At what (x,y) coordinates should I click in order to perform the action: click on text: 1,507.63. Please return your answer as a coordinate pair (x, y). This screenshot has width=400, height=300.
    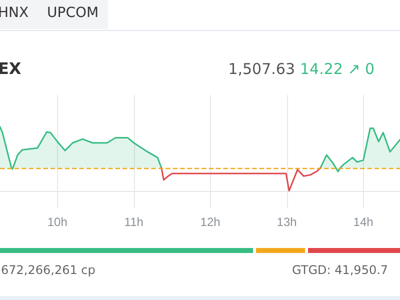
    Looking at the image, I should click on (261, 69).